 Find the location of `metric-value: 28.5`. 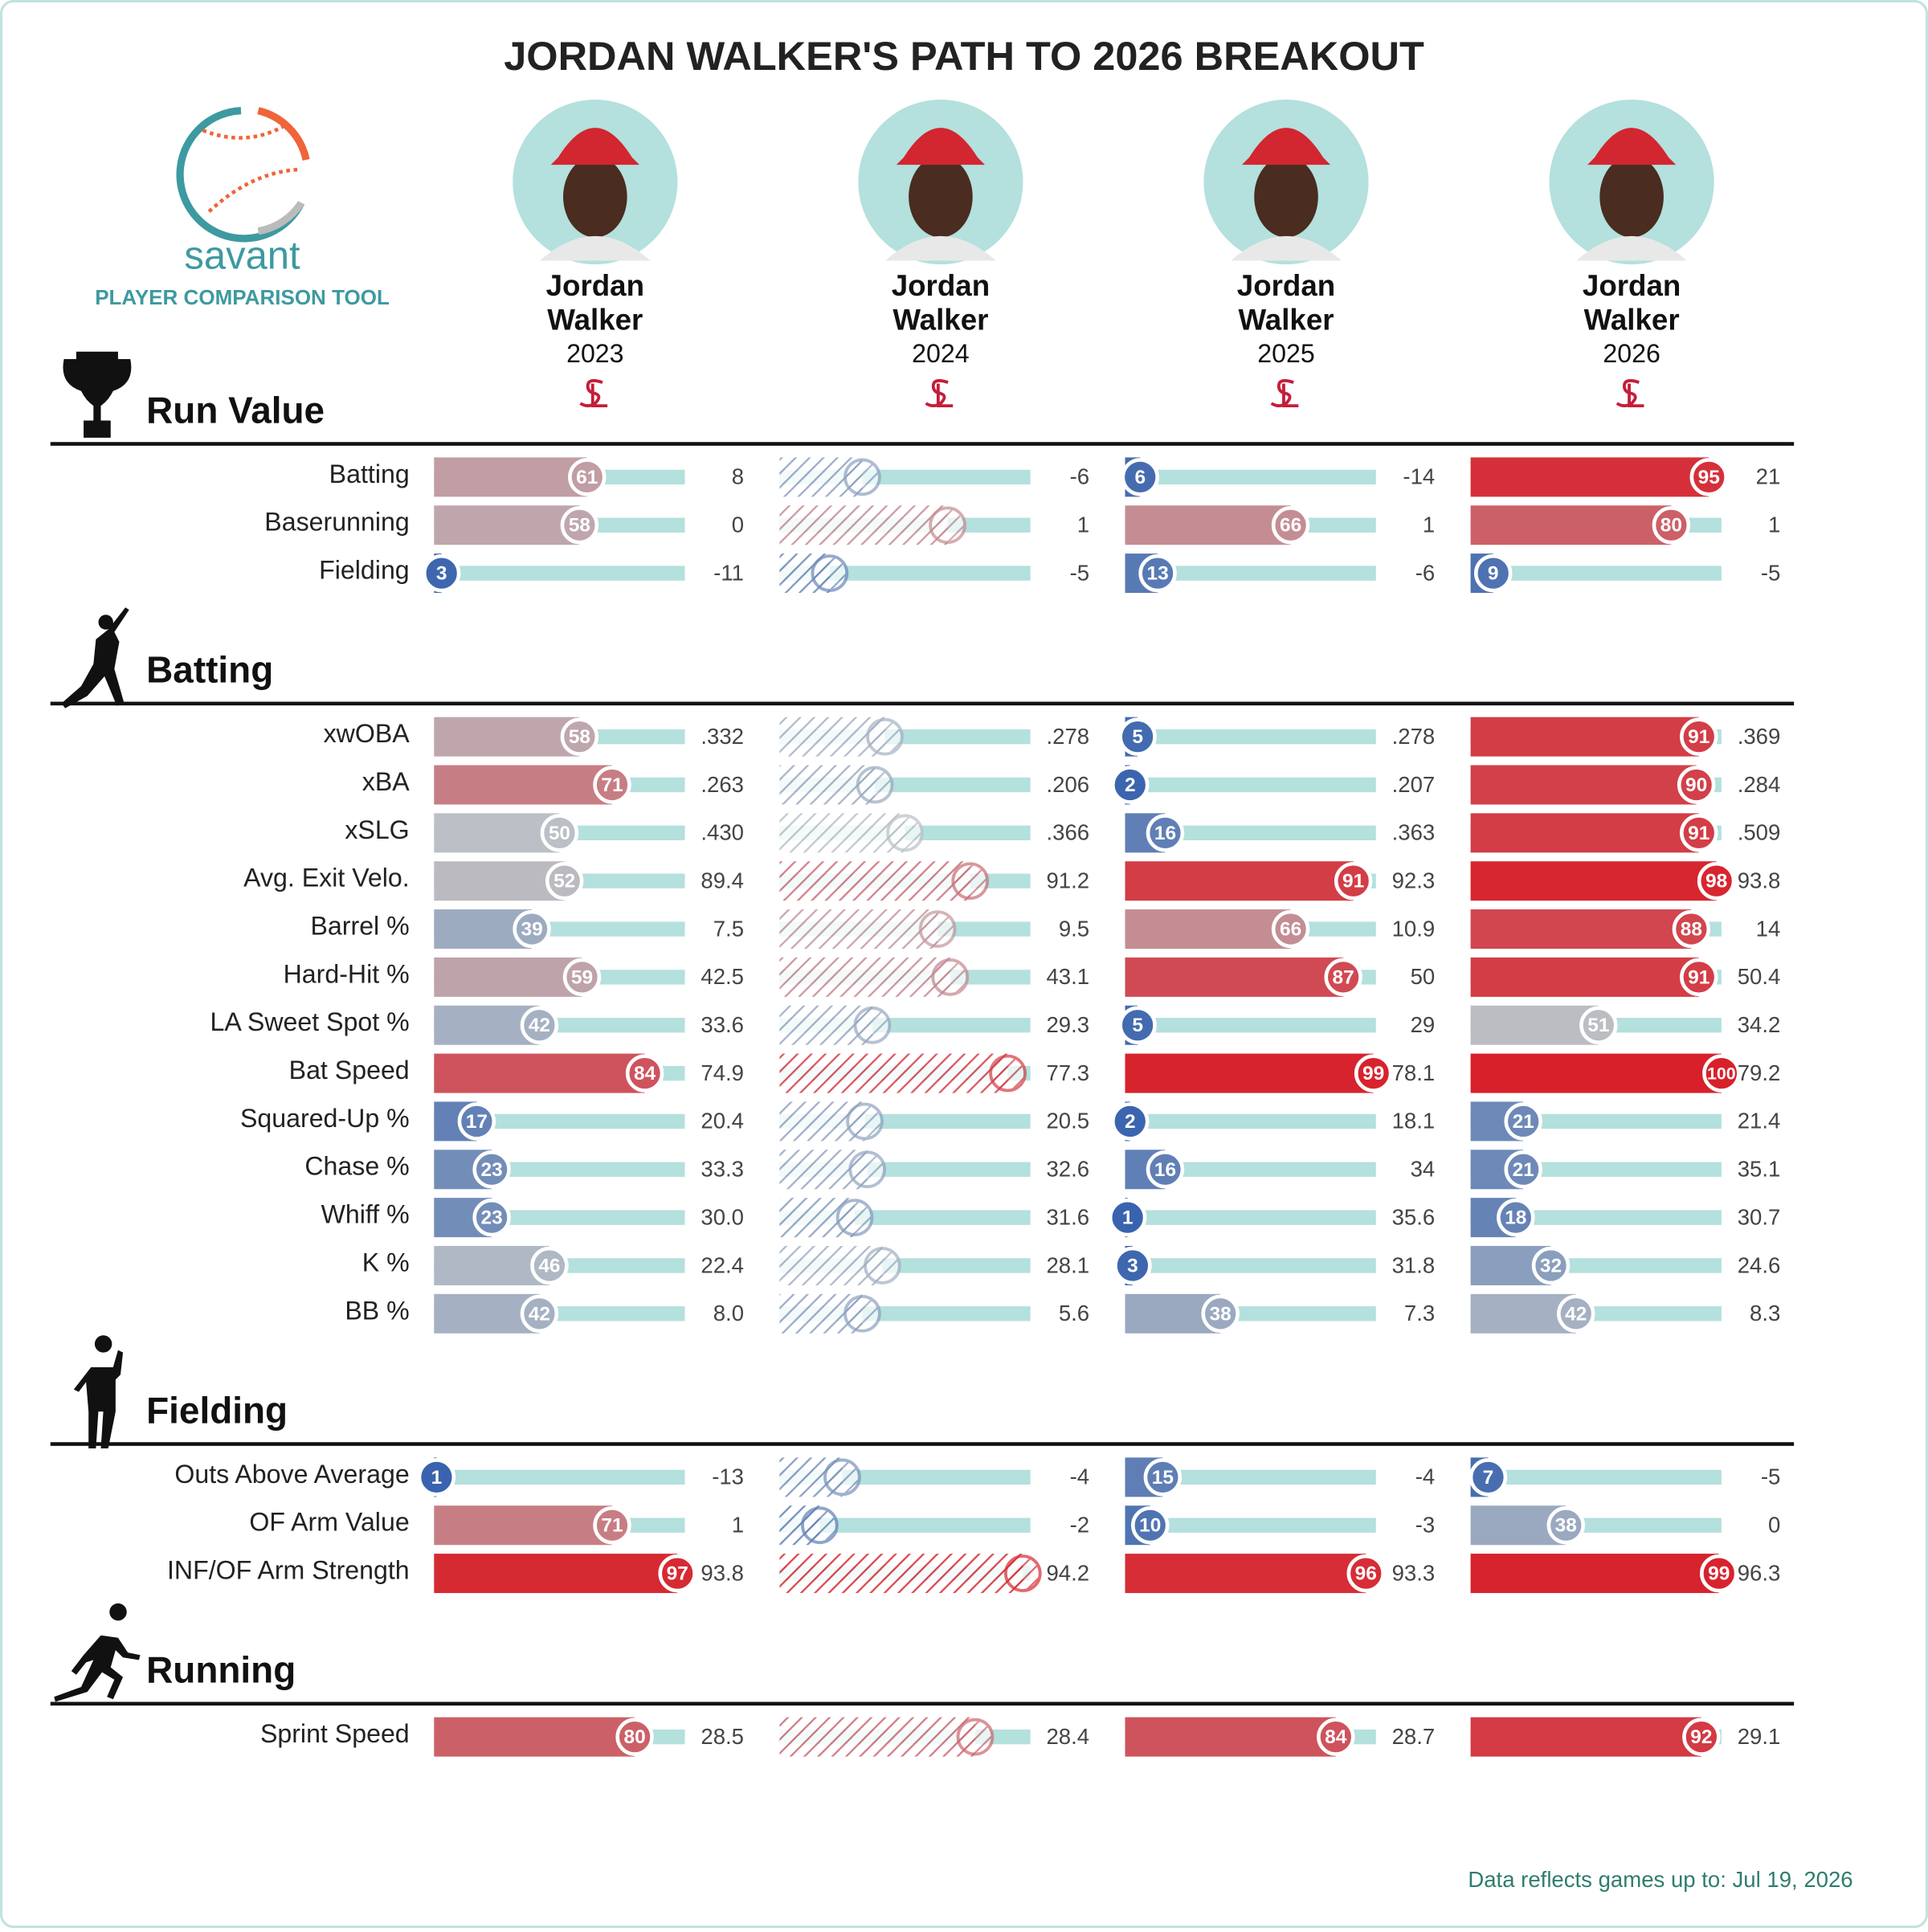

metric-value: 28.5 is located at coordinates (722, 1736).